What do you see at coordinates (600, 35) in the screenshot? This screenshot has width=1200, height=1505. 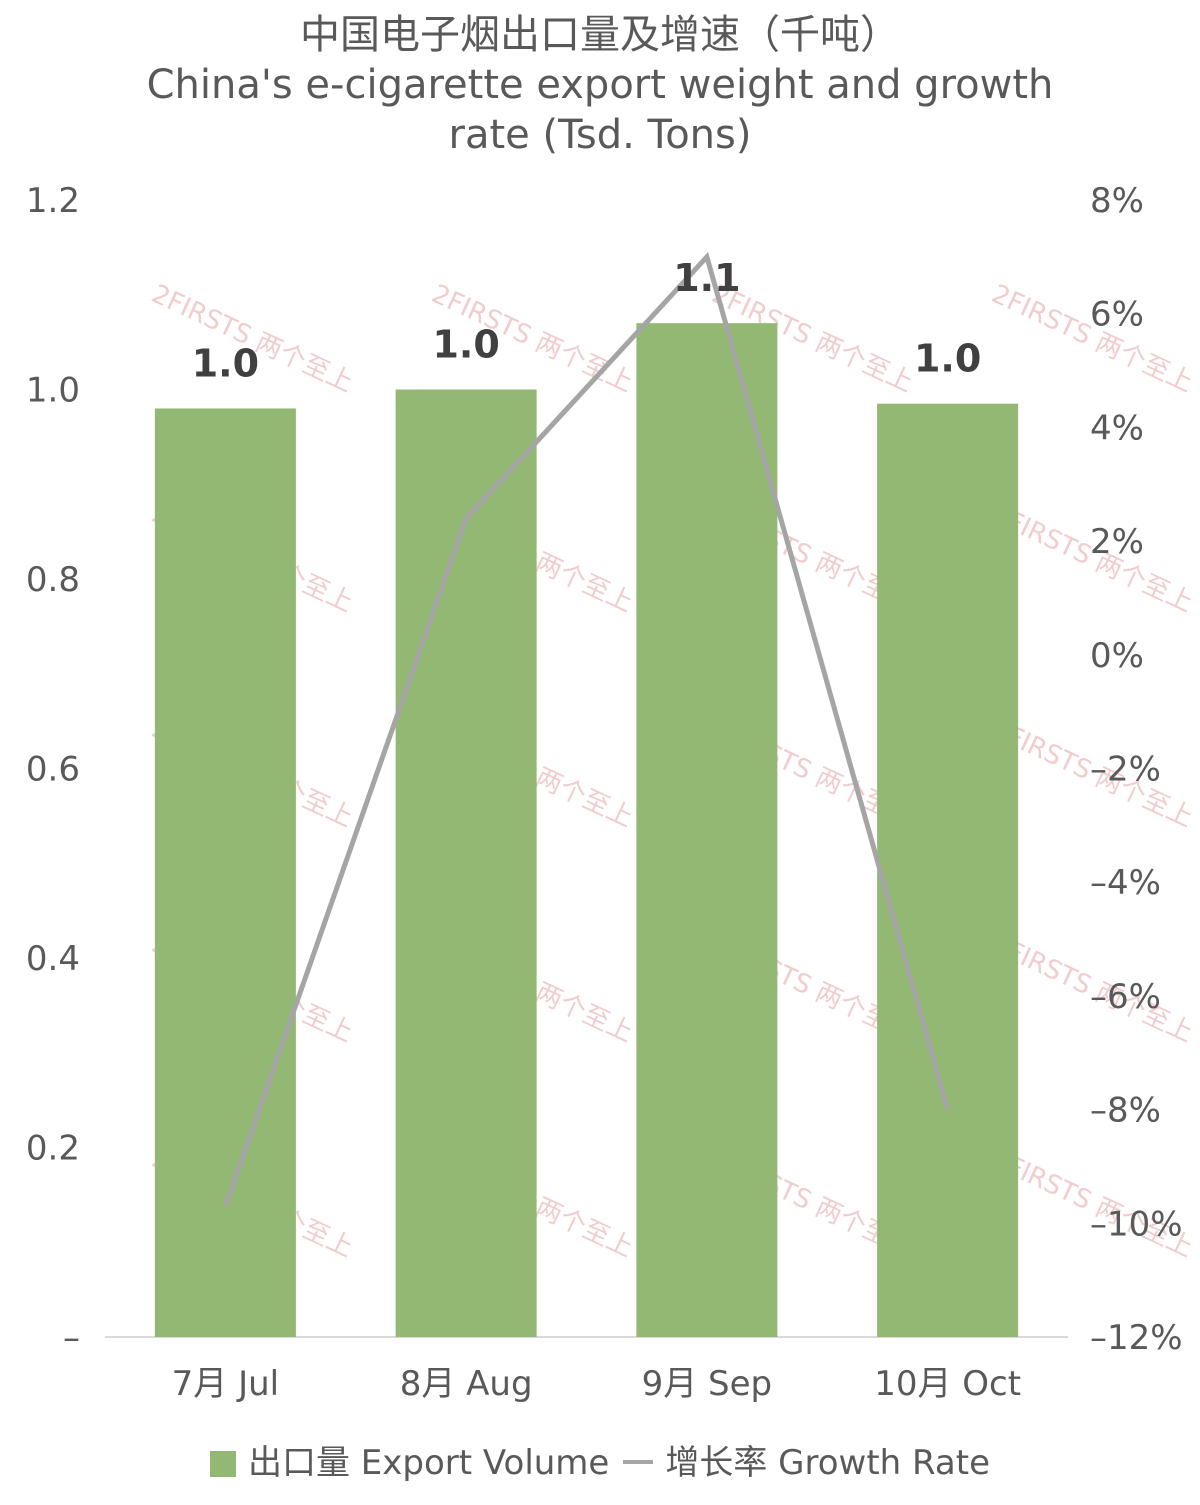 I see `title-chinese: 中国电子烟出口量及增速（千吨）` at bounding box center [600, 35].